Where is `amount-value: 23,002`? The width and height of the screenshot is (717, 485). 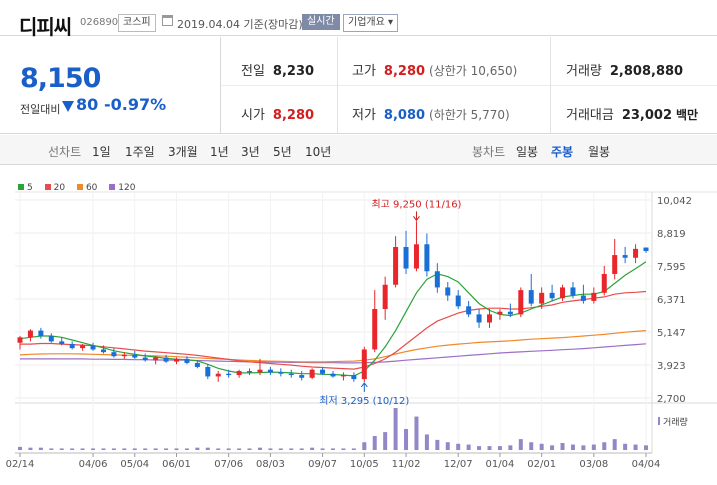
amount-value: 23,002 is located at coordinates (647, 115).